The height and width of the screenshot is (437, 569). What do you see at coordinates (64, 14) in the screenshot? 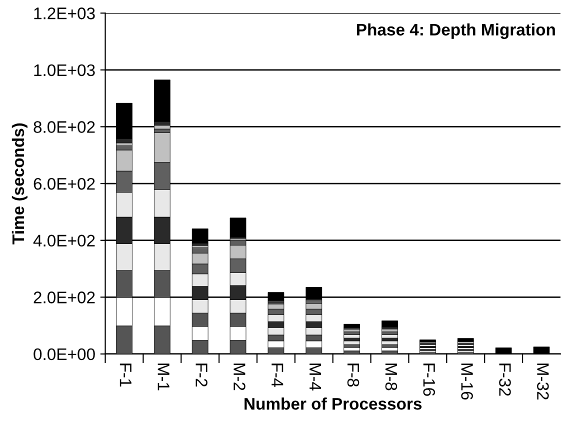
I see `y-tick-label: 1.2E+03` at bounding box center [64, 14].